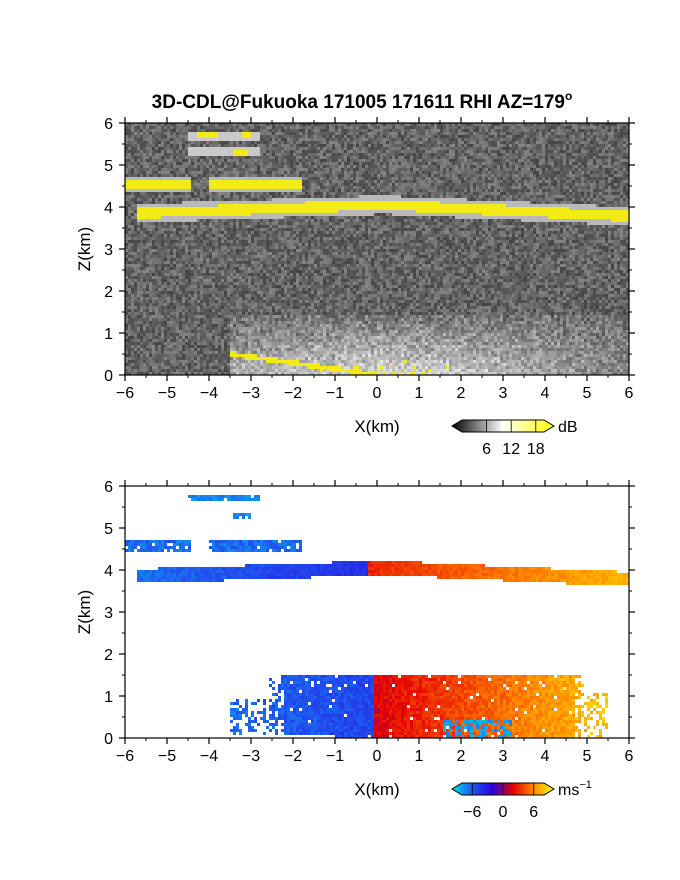  What do you see at coordinates (568, 427) in the screenshot?
I see `colorbar-label: dB` at bounding box center [568, 427].